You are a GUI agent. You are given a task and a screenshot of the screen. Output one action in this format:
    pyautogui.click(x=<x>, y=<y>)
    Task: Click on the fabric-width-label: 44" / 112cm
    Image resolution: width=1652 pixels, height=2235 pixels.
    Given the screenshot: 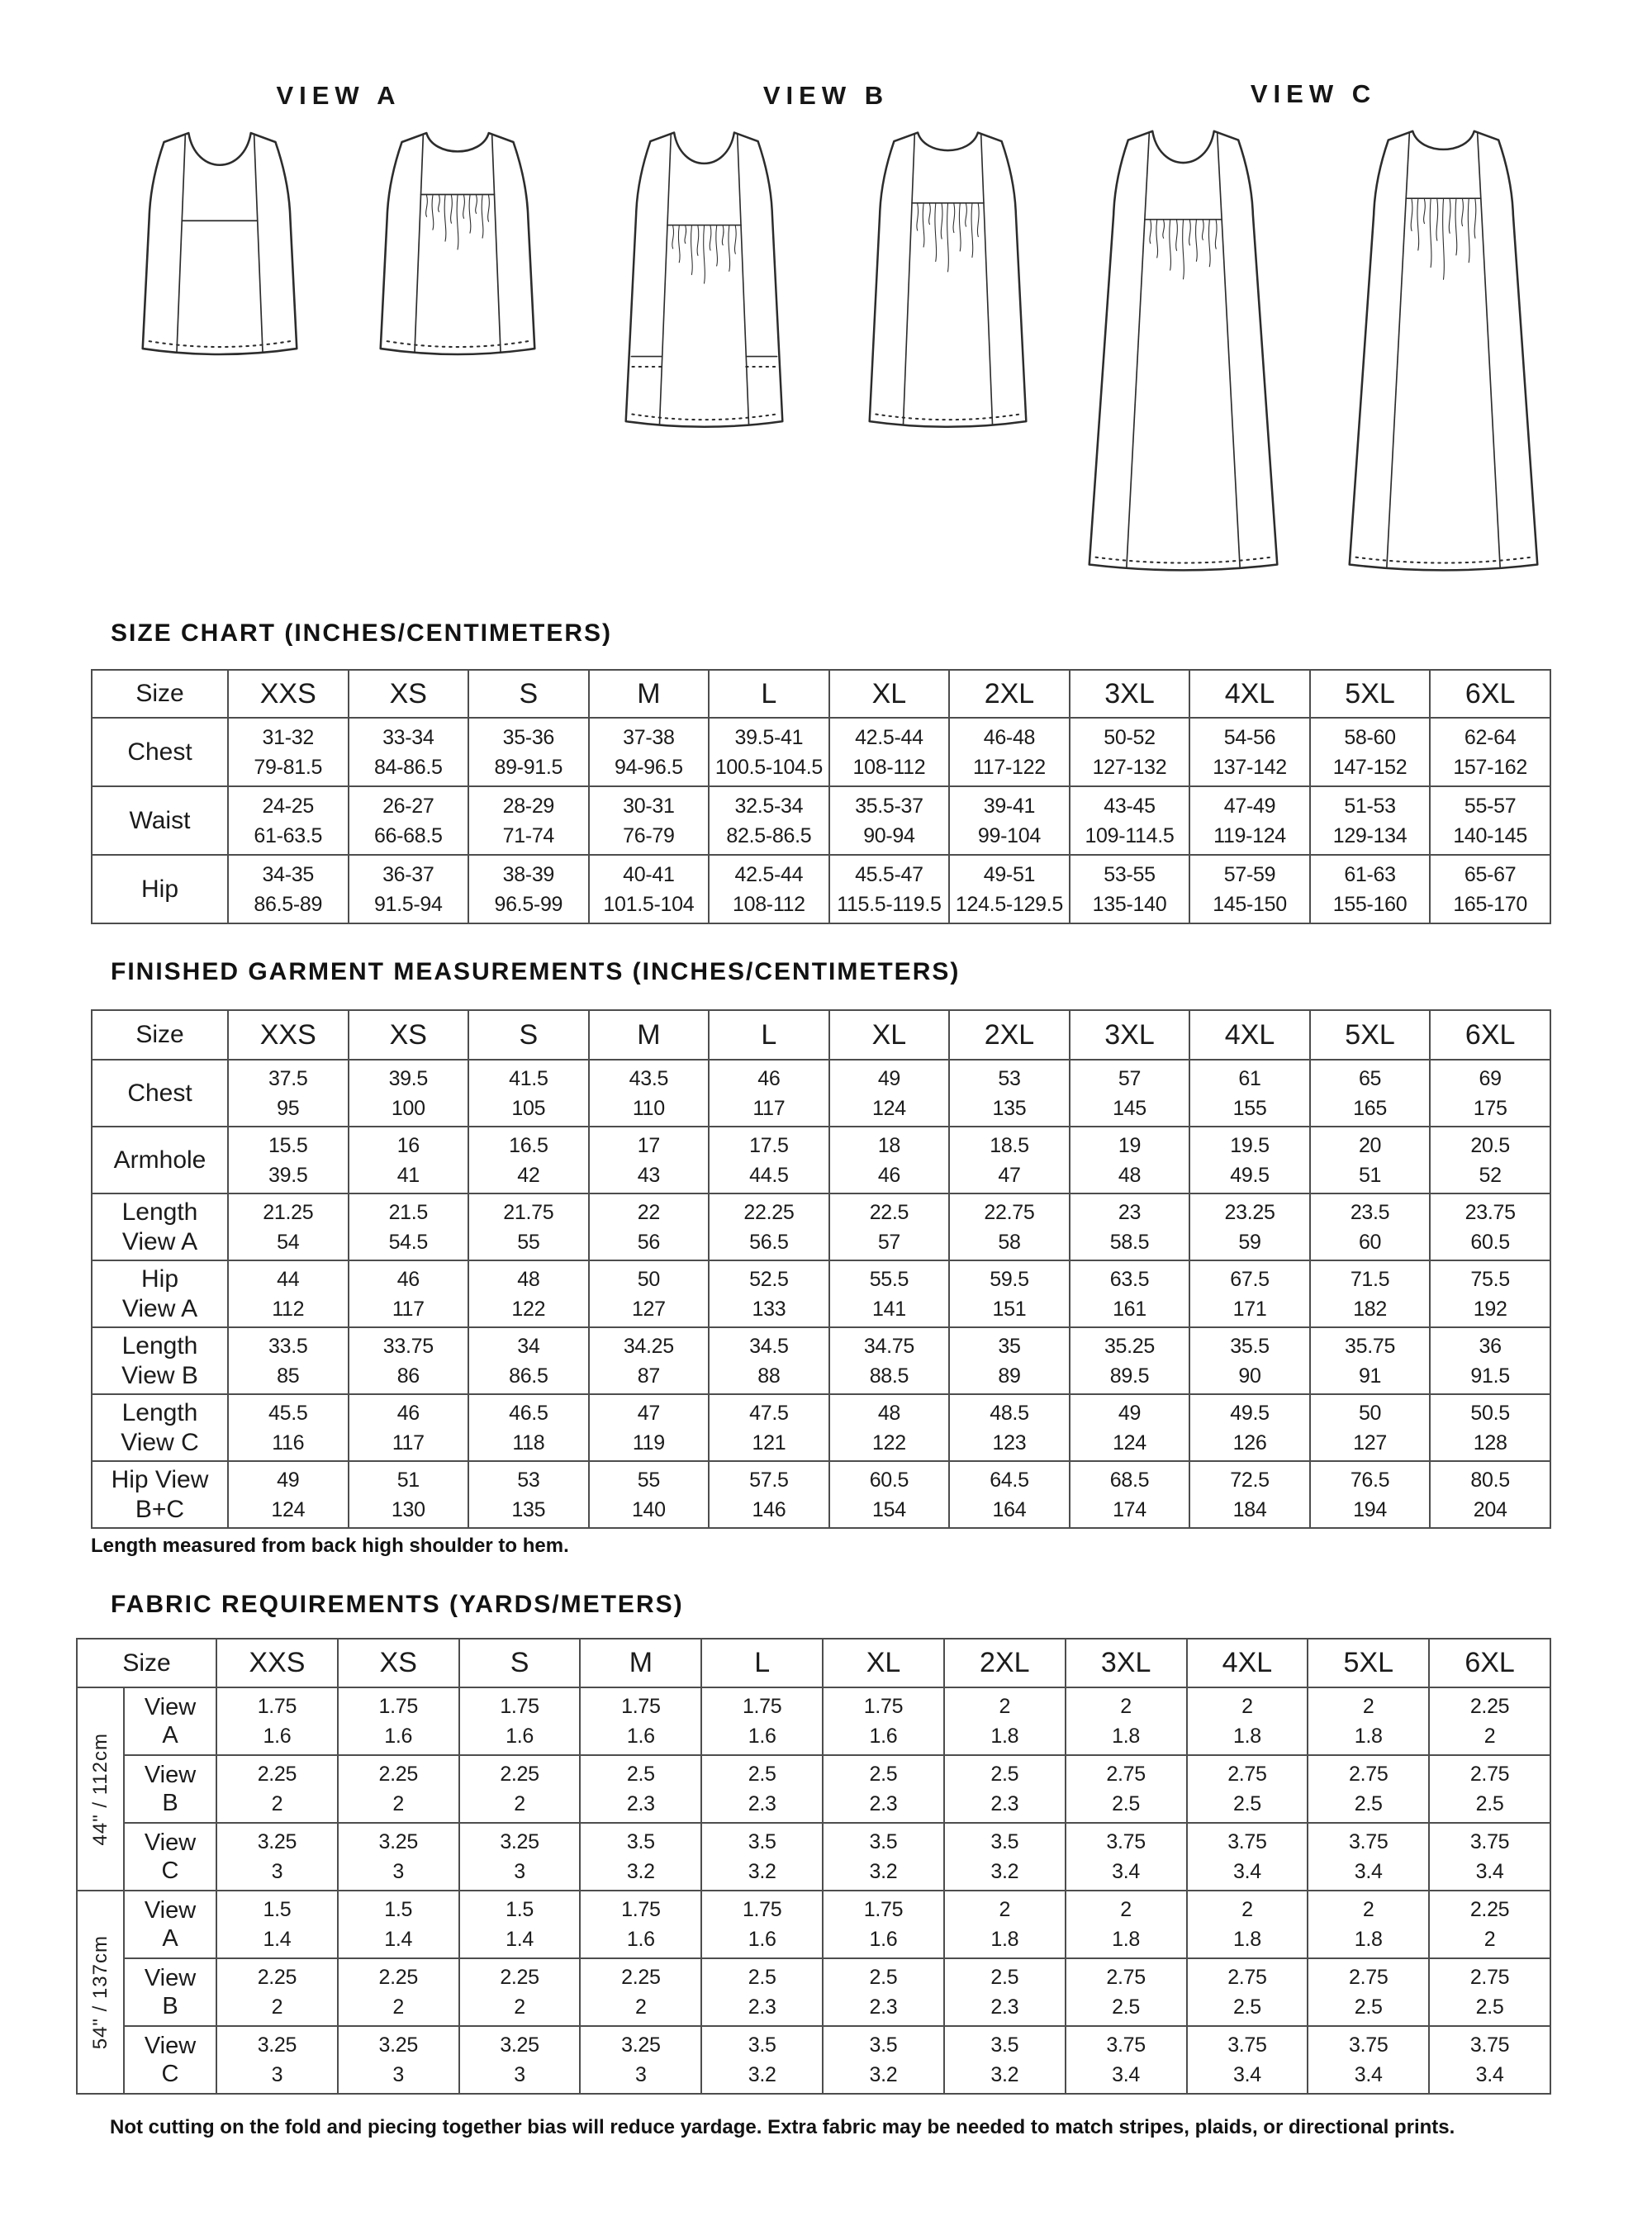 What is the action you would take?
    pyautogui.click(x=100, y=1789)
    